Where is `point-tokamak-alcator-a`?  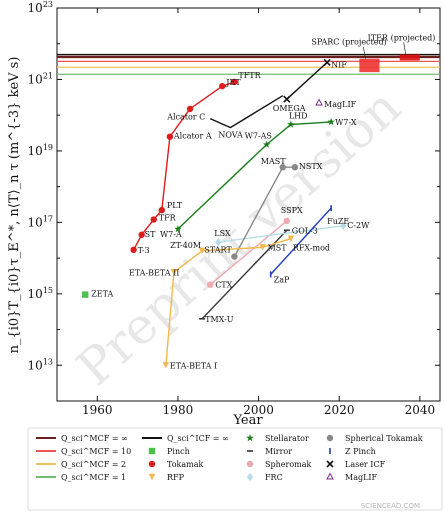
point-tokamak-alcator-a is located at coordinates (170, 136).